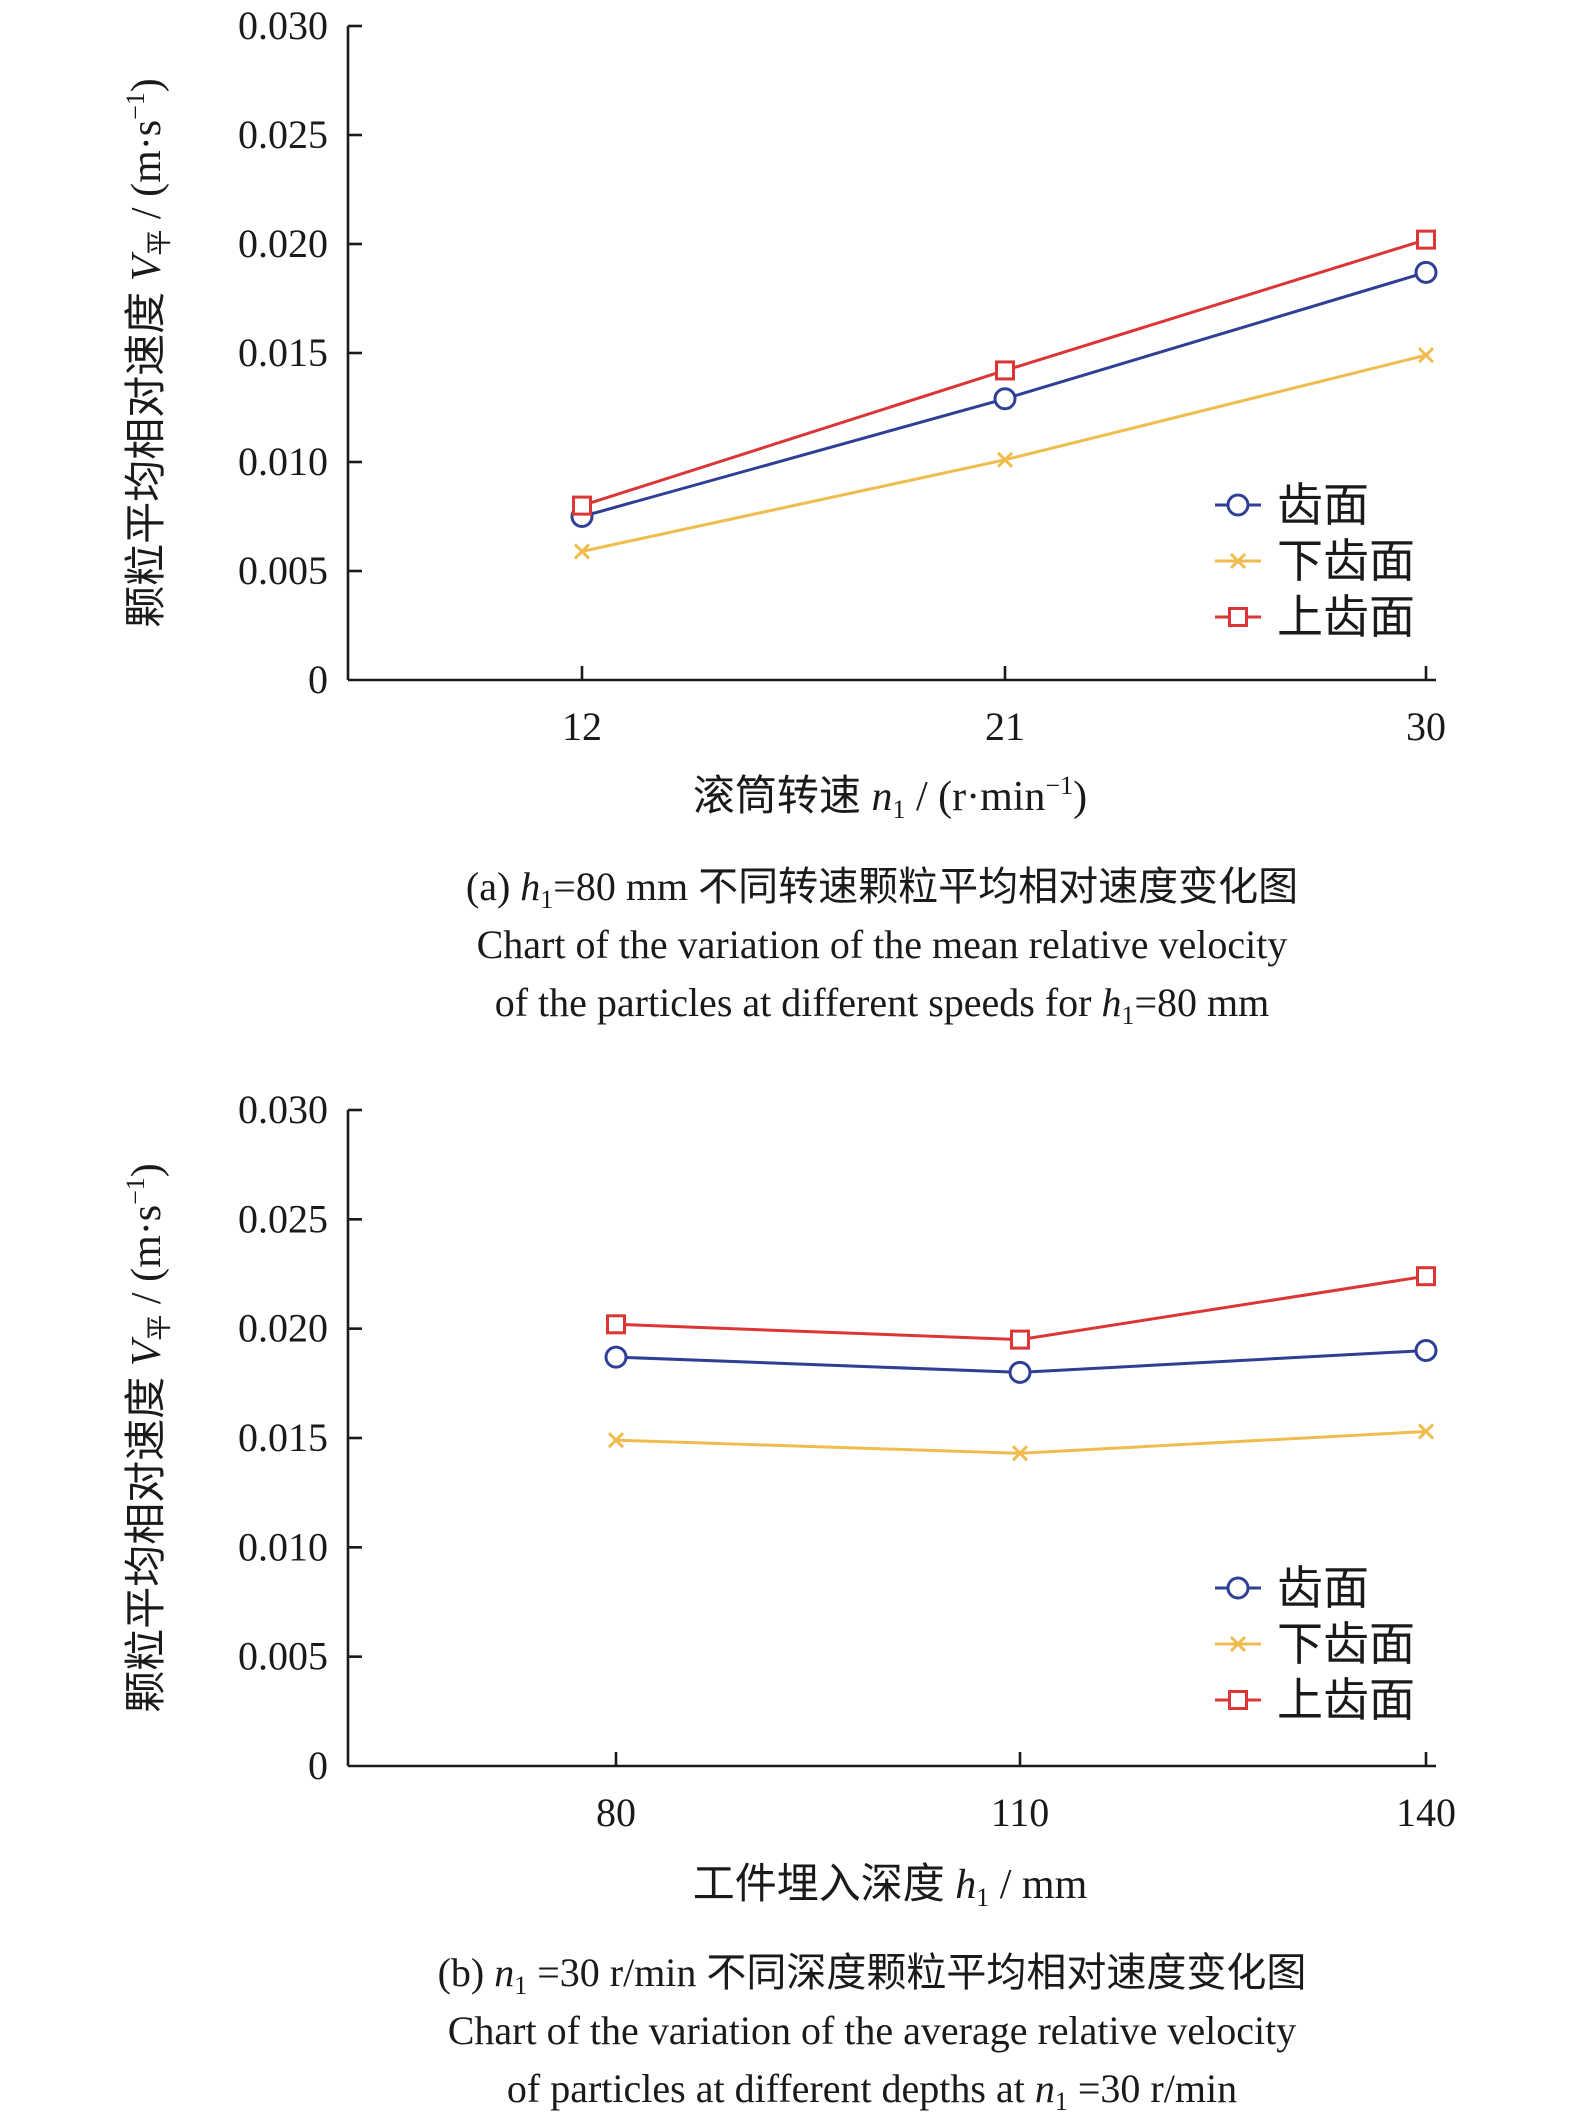 Image resolution: width=1575 pixels, height=2125 pixels. What do you see at coordinates (882, 889) in the screenshot?
I see `chart-a-caption-line-1: (a) h1=80 mm 不同转速颗粒平均相对速度变化图` at bounding box center [882, 889].